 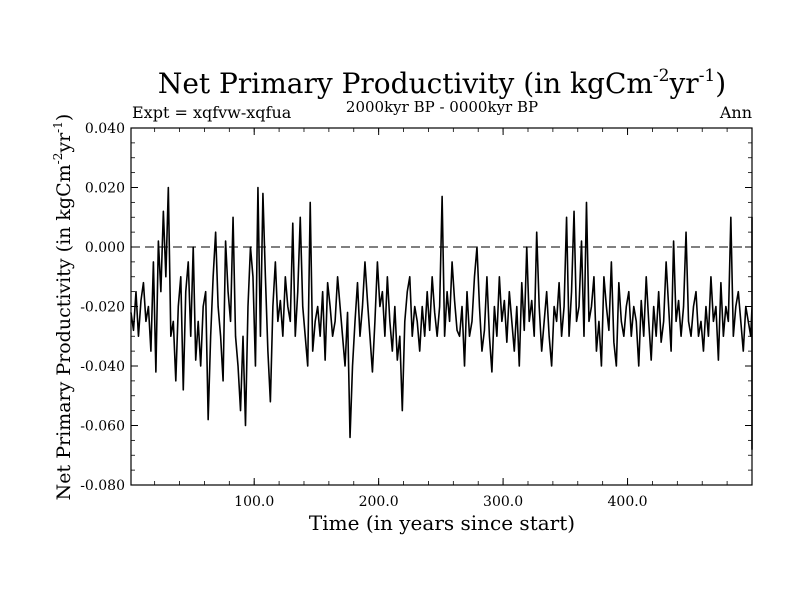 What do you see at coordinates (735, 112) in the screenshot?
I see `season-label: Ann` at bounding box center [735, 112].